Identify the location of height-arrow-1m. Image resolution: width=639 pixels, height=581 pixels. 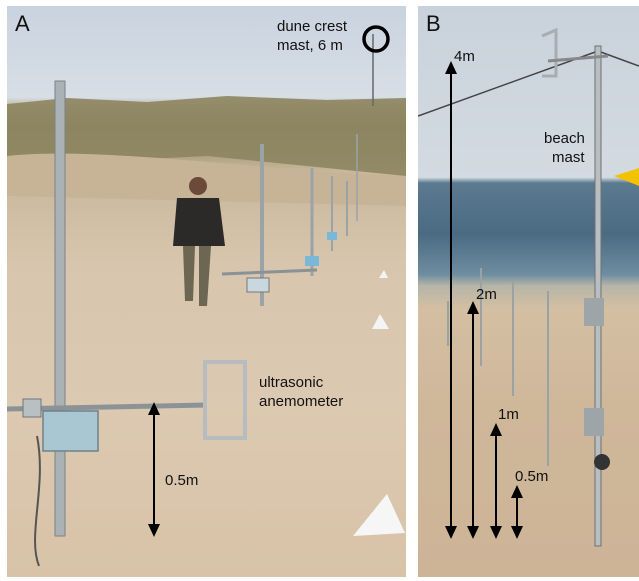
(496, 481).